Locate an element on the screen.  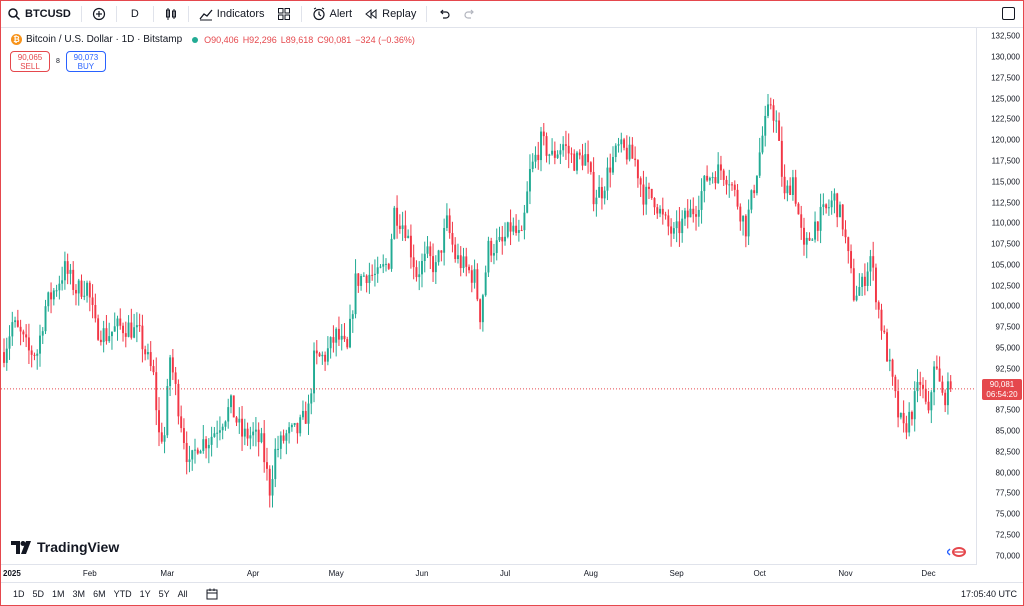
indicators-button: Indicators is located at coordinates (232, 14).